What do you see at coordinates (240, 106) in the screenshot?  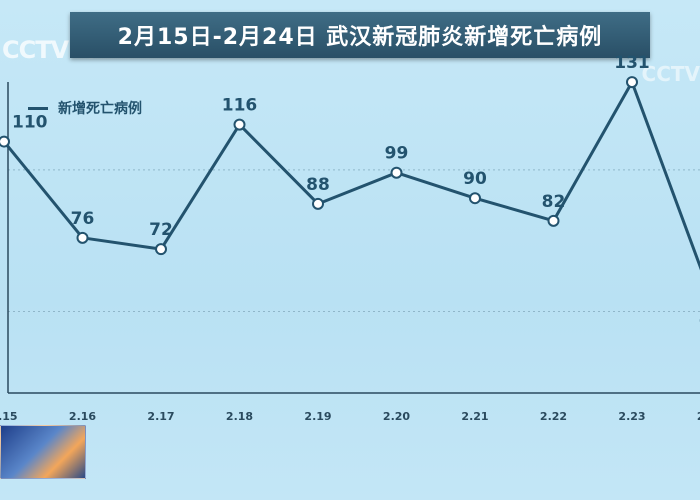 I see `data-label-2.18: 116` at bounding box center [240, 106].